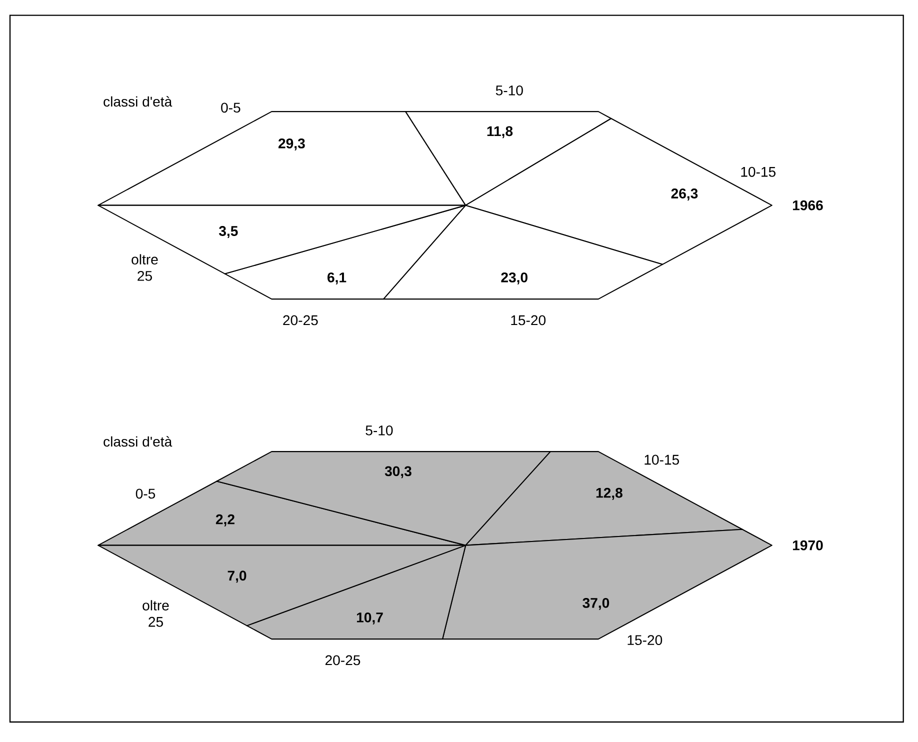  What do you see at coordinates (369, 618) in the screenshot?
I see `data-label: 10,7` at bounding box center [369, 618].